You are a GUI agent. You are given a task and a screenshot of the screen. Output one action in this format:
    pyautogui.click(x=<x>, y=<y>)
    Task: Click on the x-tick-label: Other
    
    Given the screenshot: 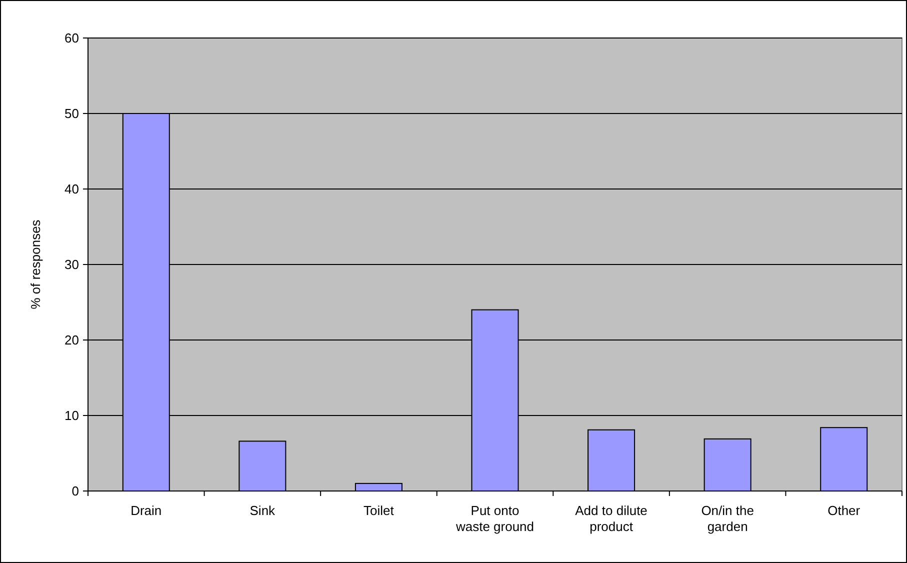 What is the action you would take?
    pyautogui.click(x=844, y=510)
    